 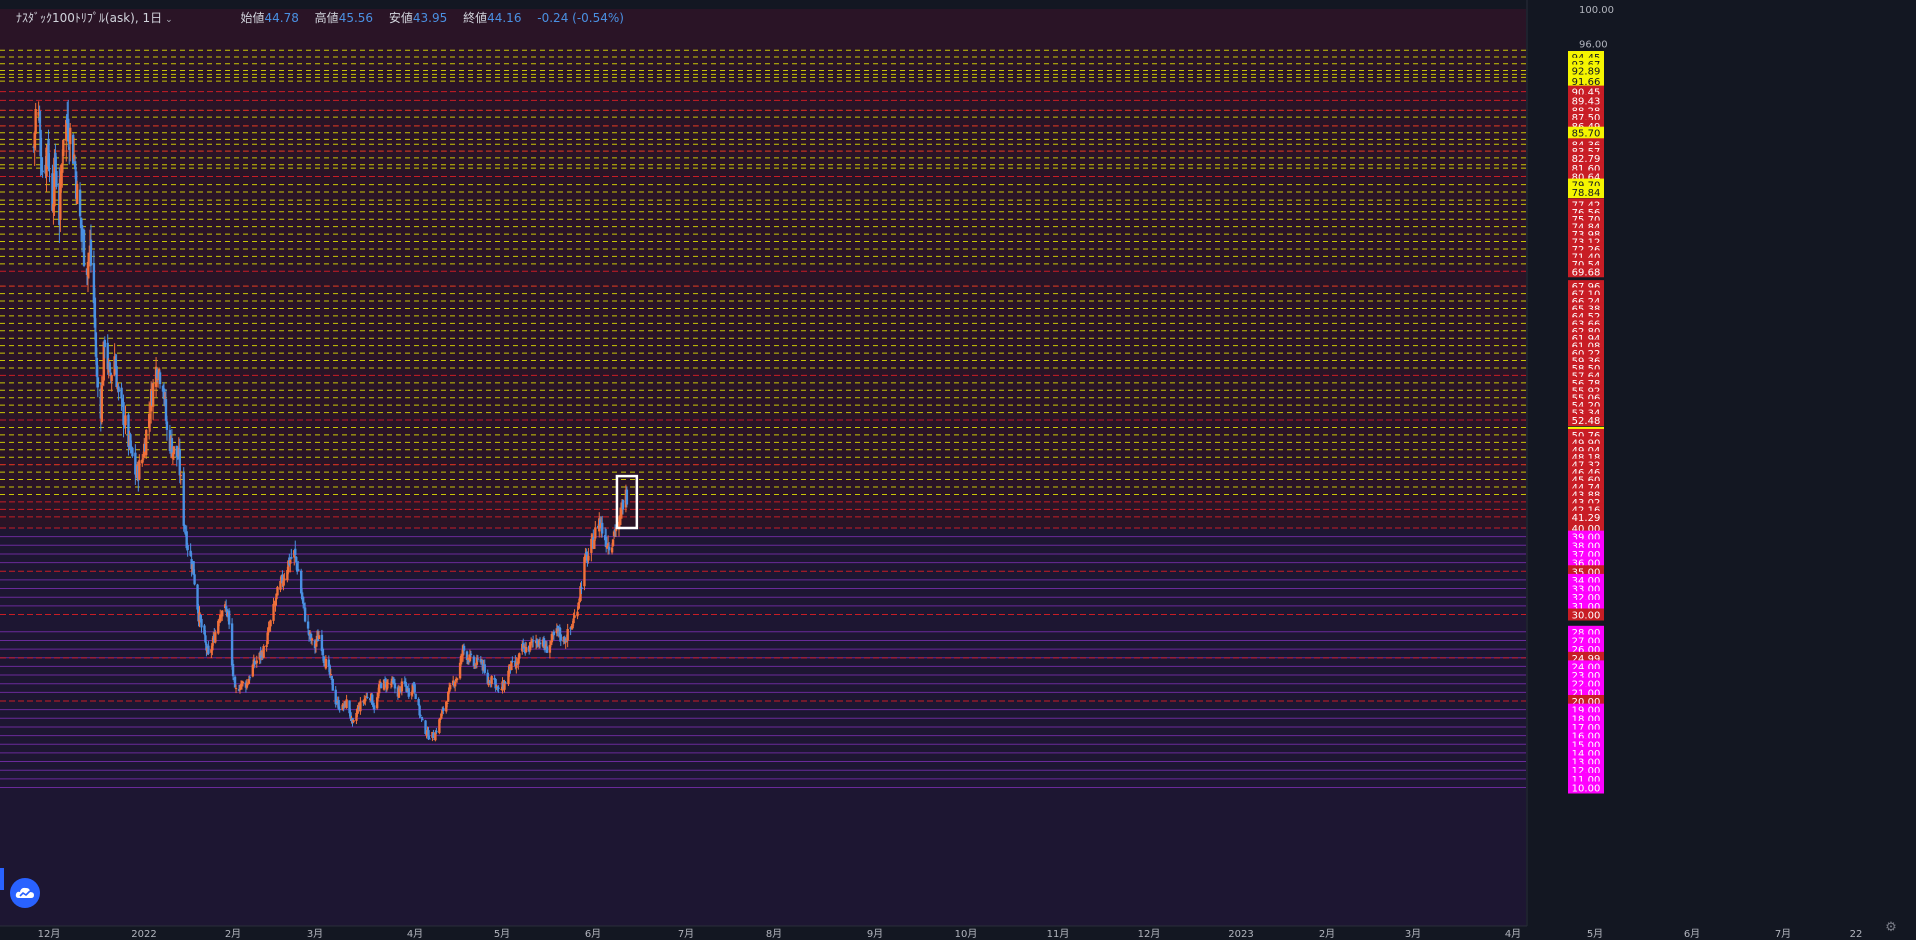 What do you see at coordinates (1783, 934) in the screenshot?
I see `time-tick-label: 7月` at bounding box center [1783, 934].